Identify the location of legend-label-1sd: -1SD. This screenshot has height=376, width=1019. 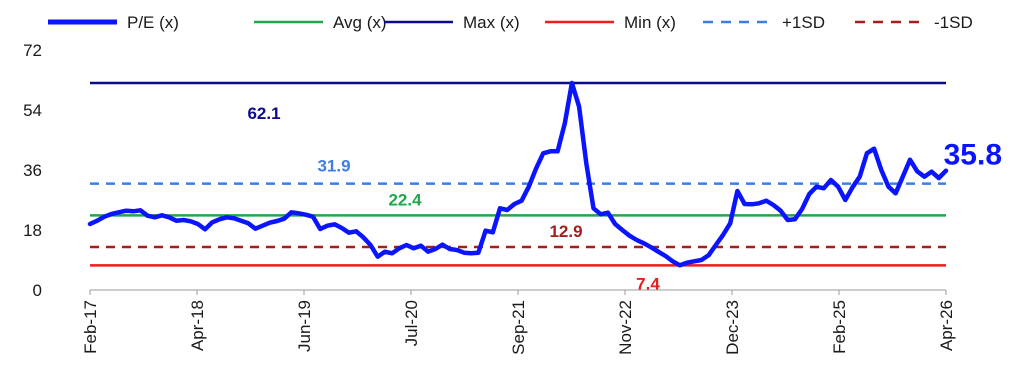
(953, 22).